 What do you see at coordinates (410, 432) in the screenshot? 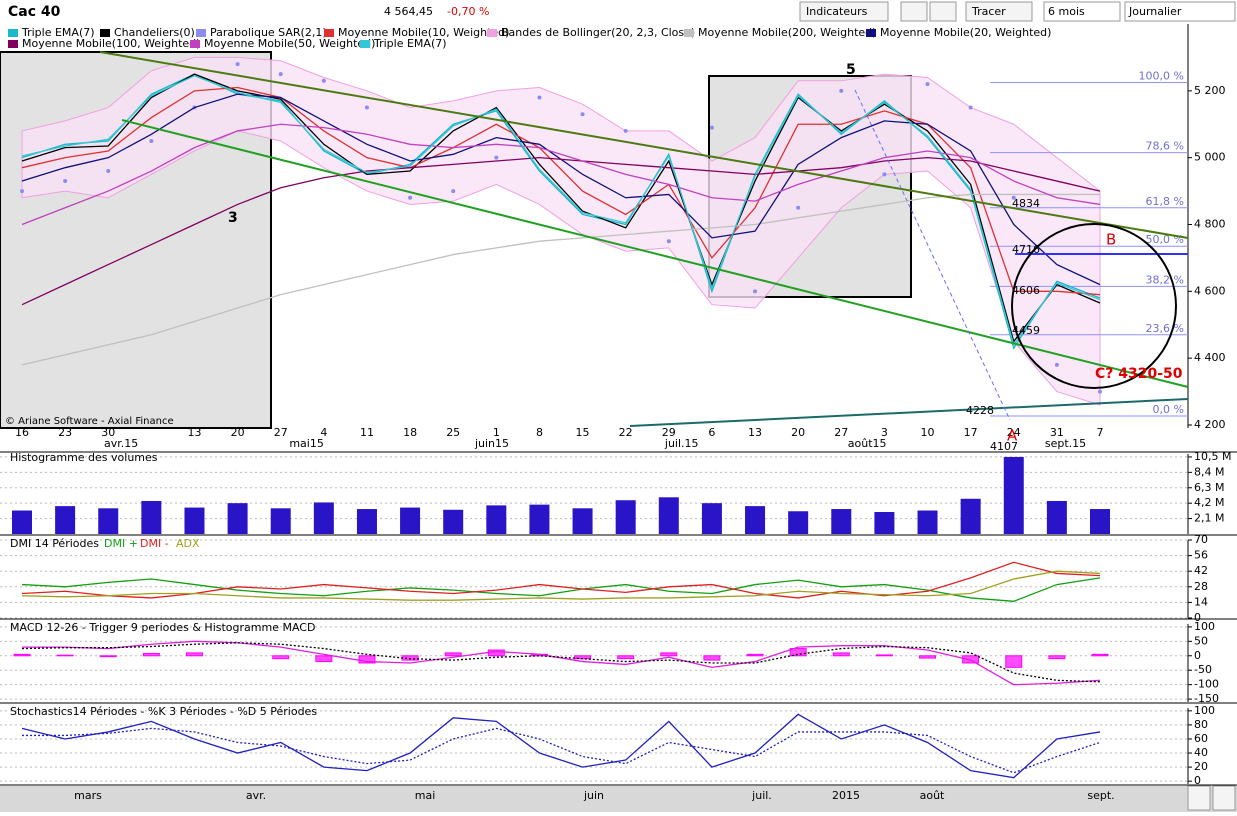
I see `x-tick-label: 18` at bounding box center [410, 432].